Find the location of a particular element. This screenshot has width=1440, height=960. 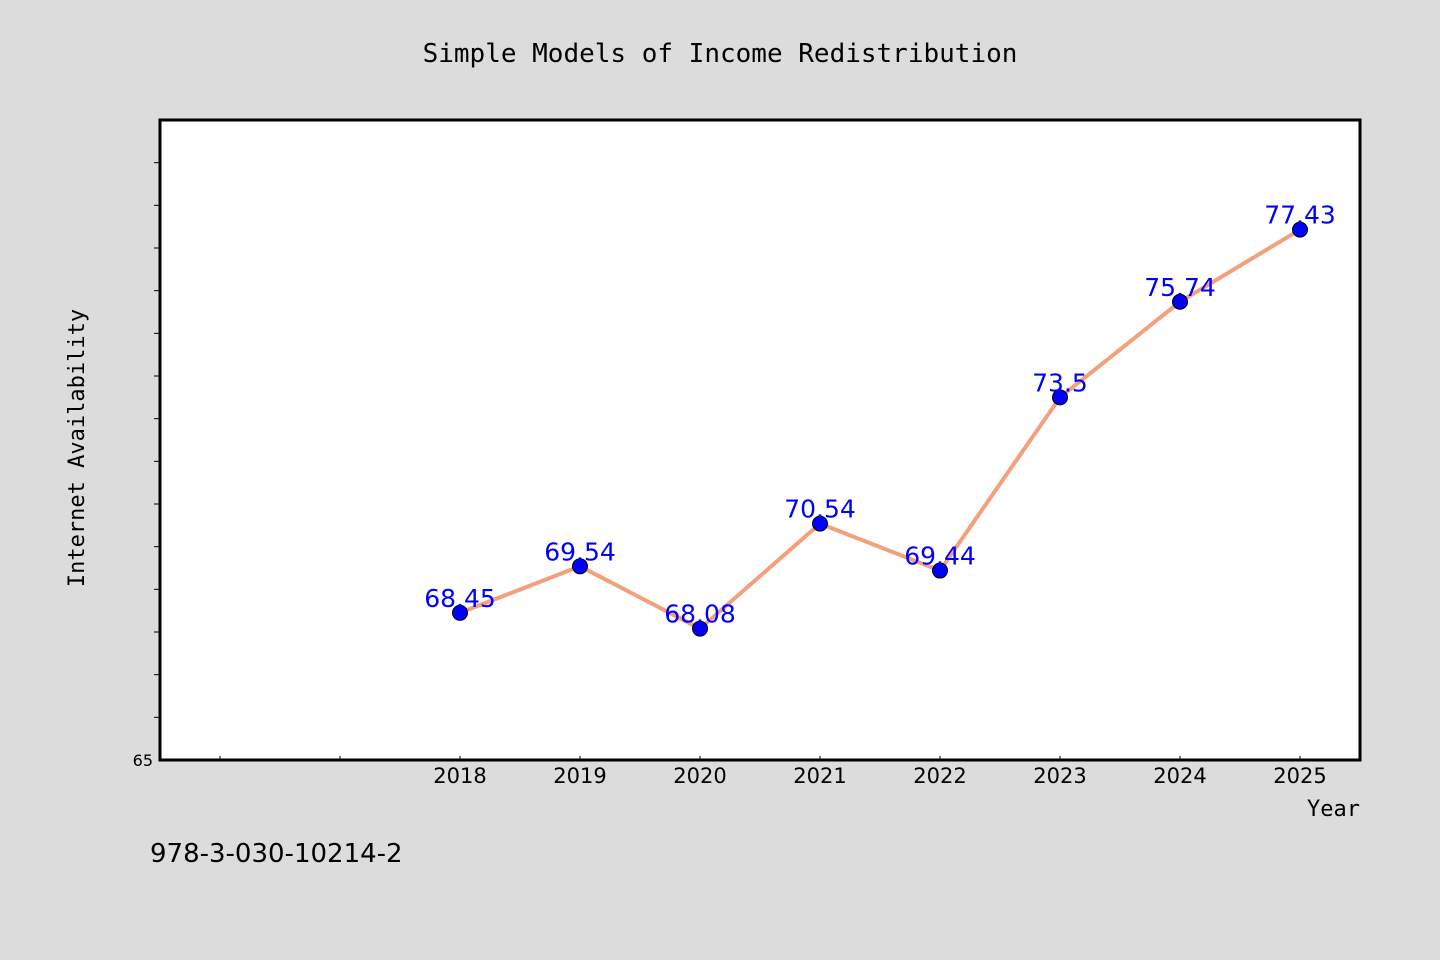

y-tick-label-min: 65 is located at coordinates (143, 760).